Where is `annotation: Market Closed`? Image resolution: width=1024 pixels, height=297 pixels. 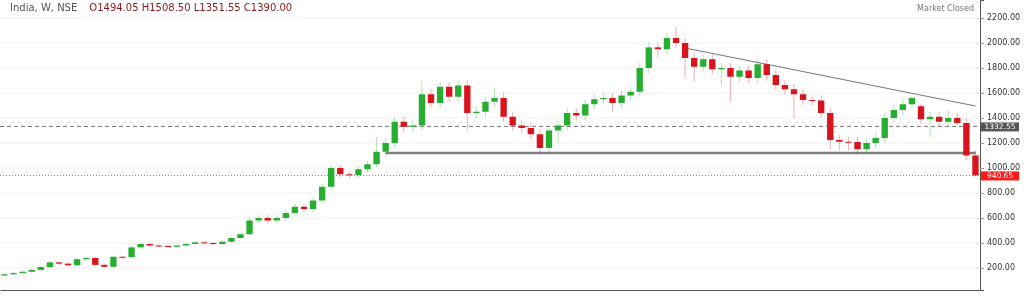
annotation: Market Closed is located at coordinates (945, 8).